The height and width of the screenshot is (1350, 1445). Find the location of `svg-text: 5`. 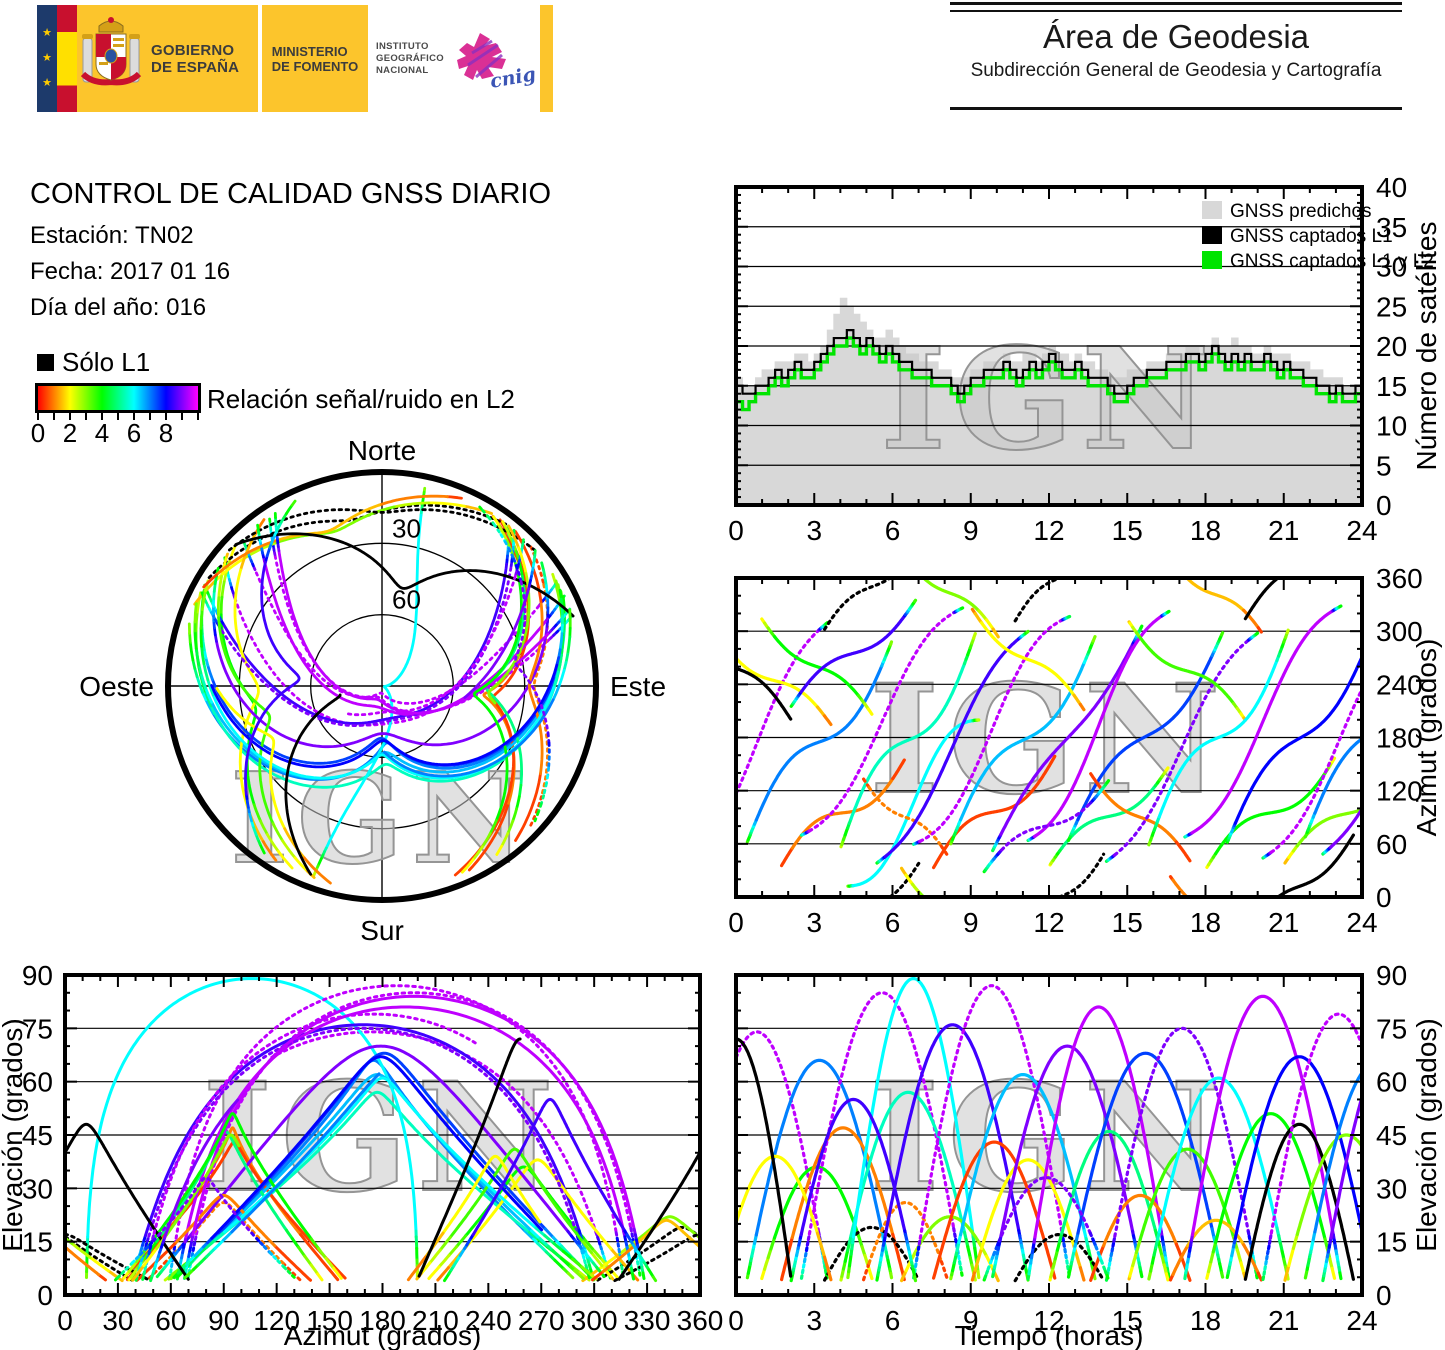

svg-text: 5 is located at coordinates (1384, 465).